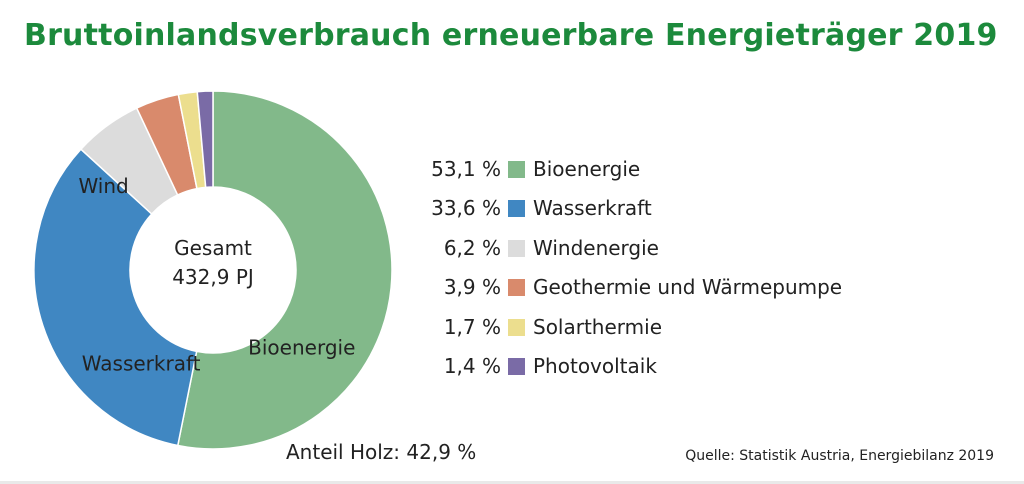  What do you see at coordinates (381, 452) in the screenshot?
I see `wood-share-note: Anteil Holz: 42,9 %` at bounding box center [381, 452].